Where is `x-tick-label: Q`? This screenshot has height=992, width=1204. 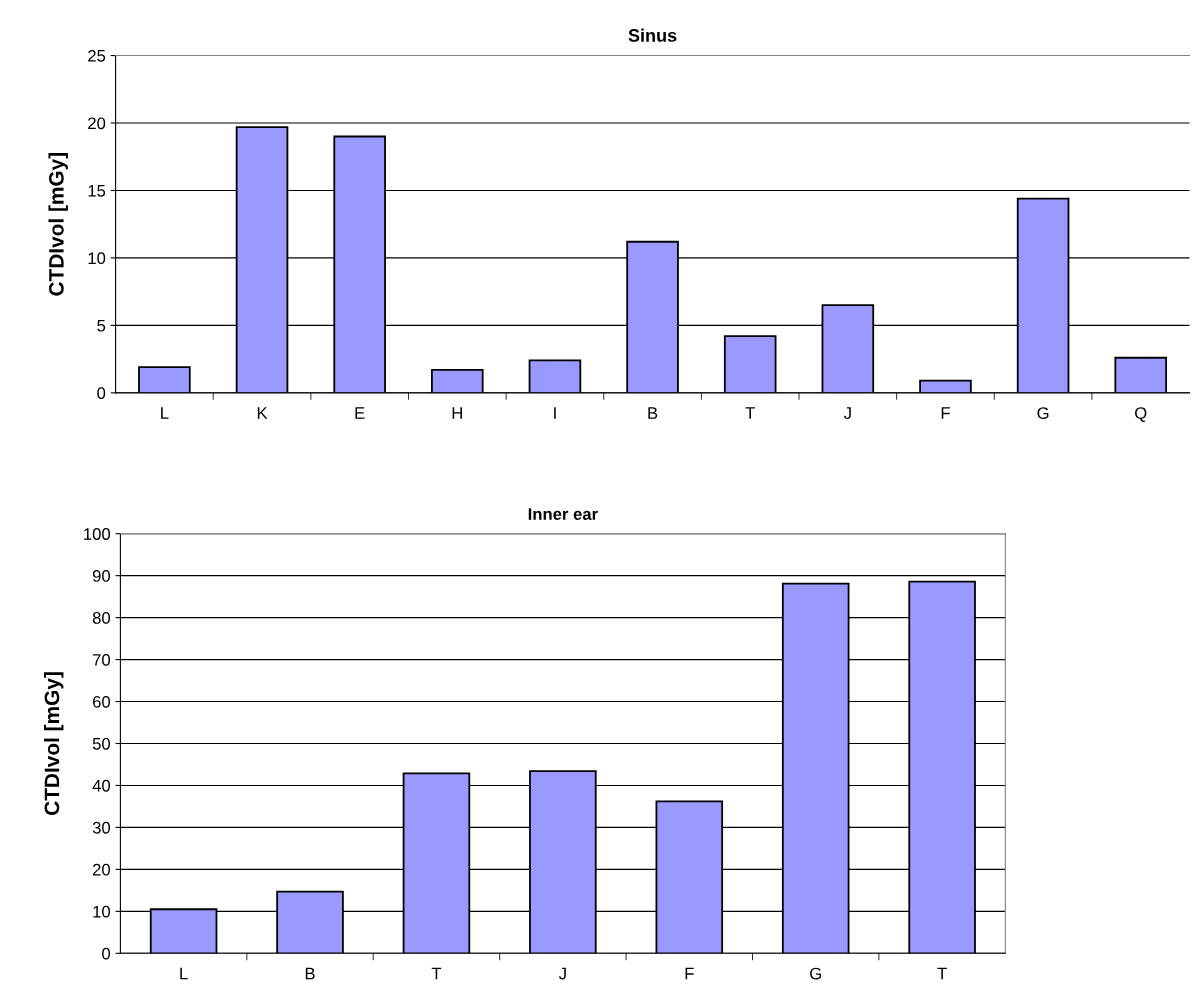 x-tick-label: Q is located at coordinates (1141, 414).